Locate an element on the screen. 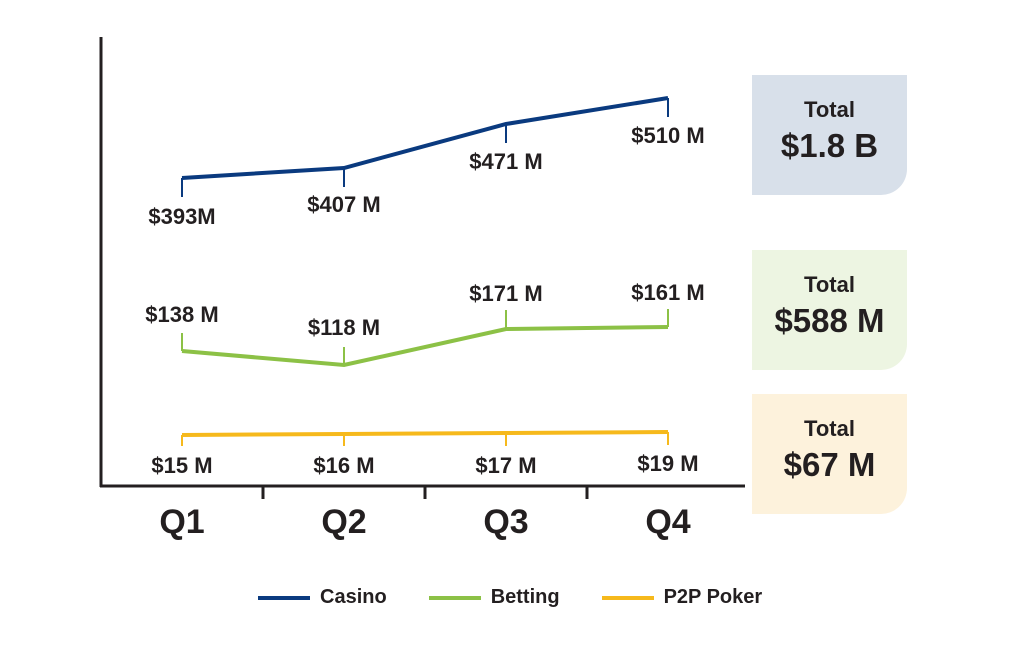  p2p-poker-line is located at coordinates (425, 433).